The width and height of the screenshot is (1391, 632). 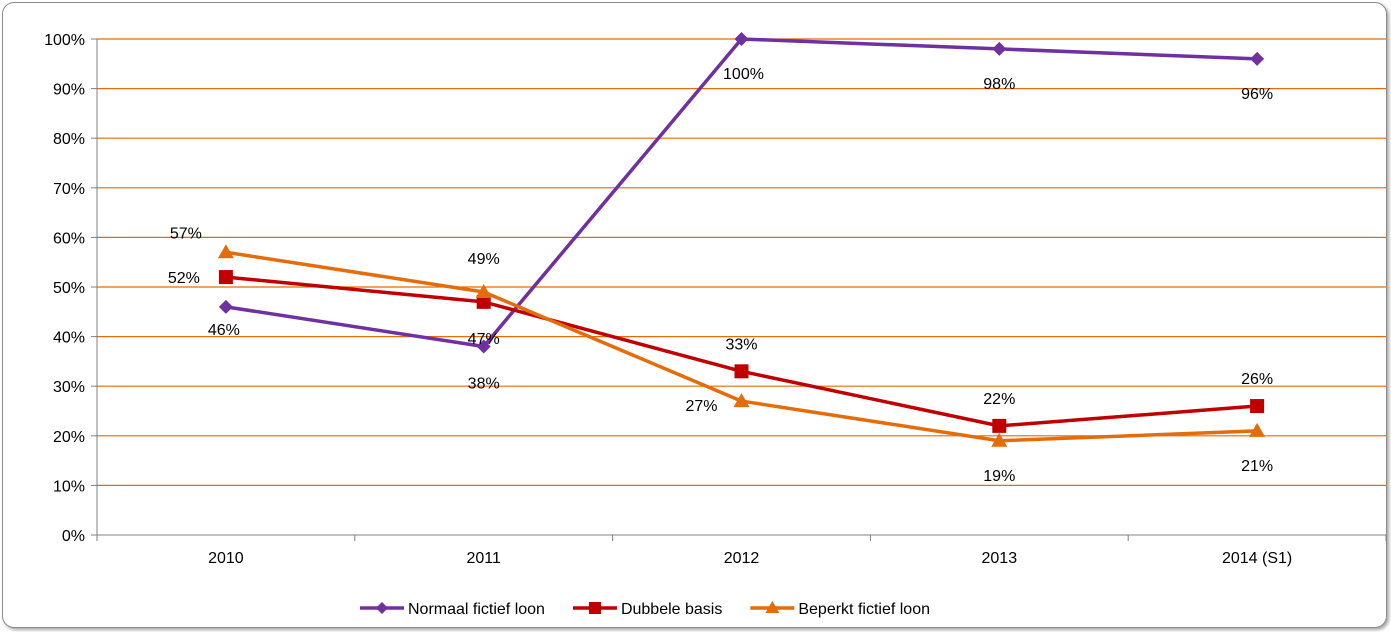 I want to click on data-label-dubbele-basis-2011: 47%, so click(x=484, y=339).